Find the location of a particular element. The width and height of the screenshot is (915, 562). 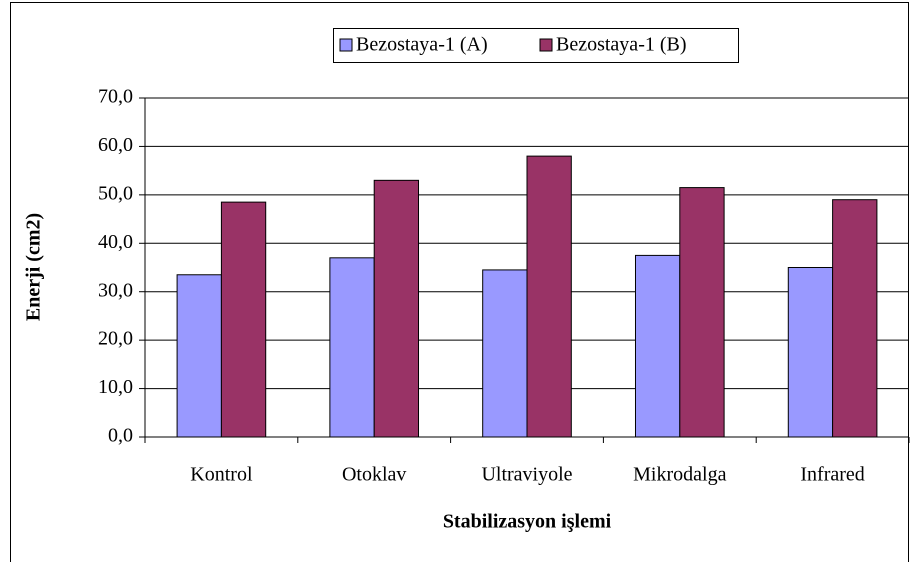

x-tick-label: Mikrodalga is located at coordinates (679, 475).